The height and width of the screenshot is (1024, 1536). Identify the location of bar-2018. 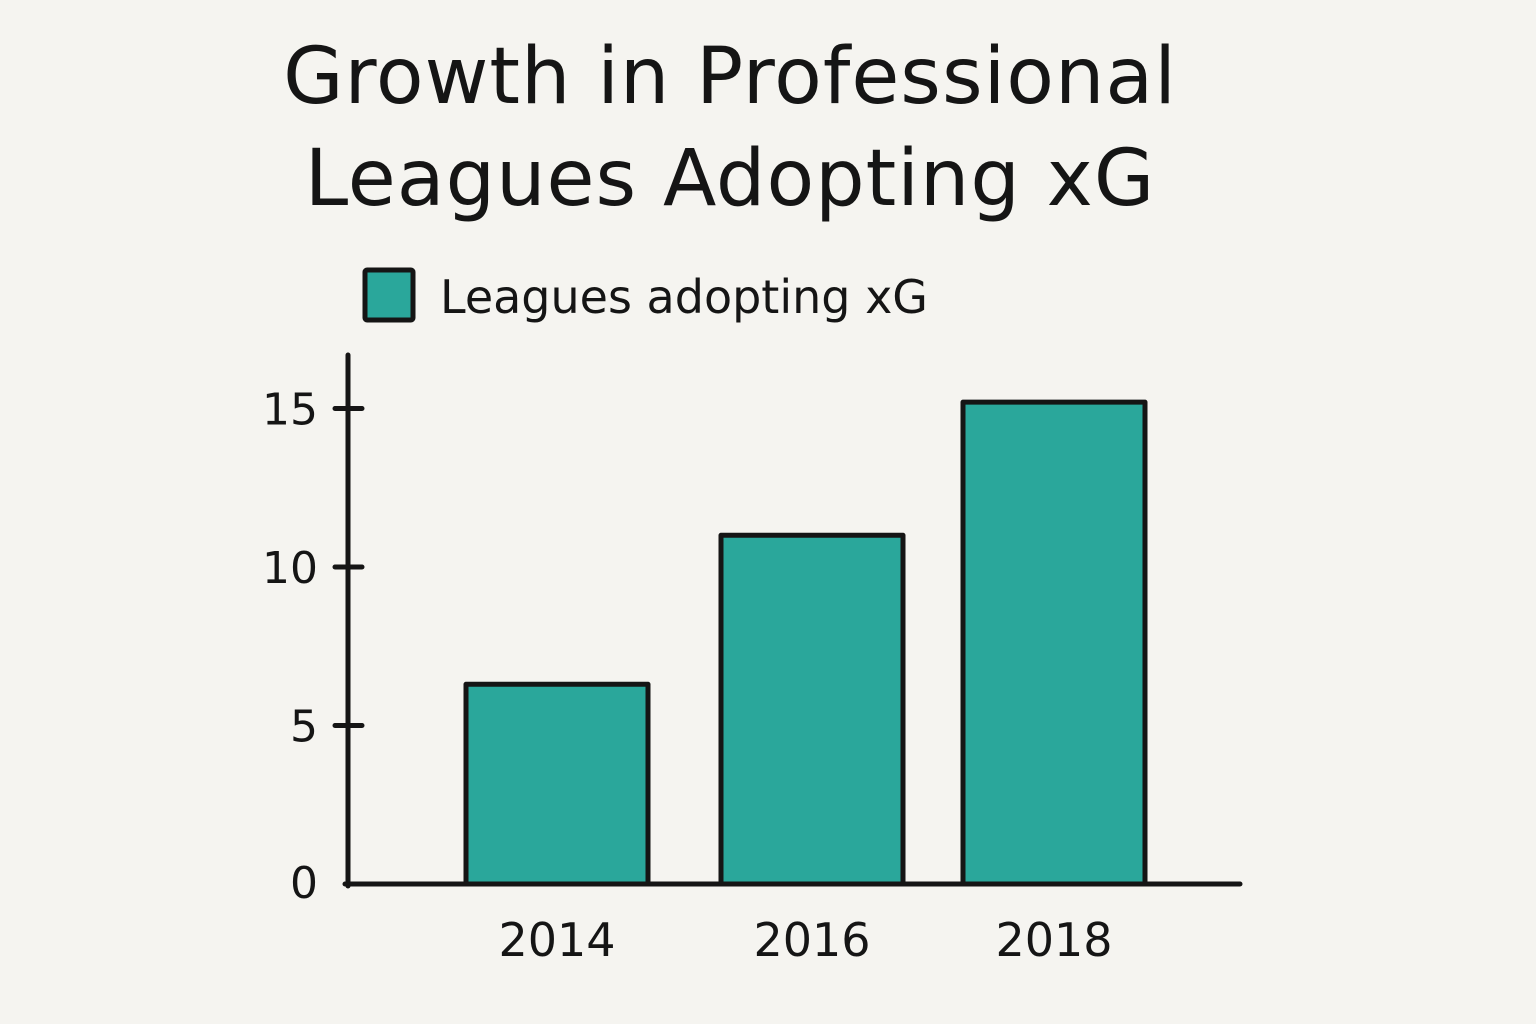
(1054, 643).